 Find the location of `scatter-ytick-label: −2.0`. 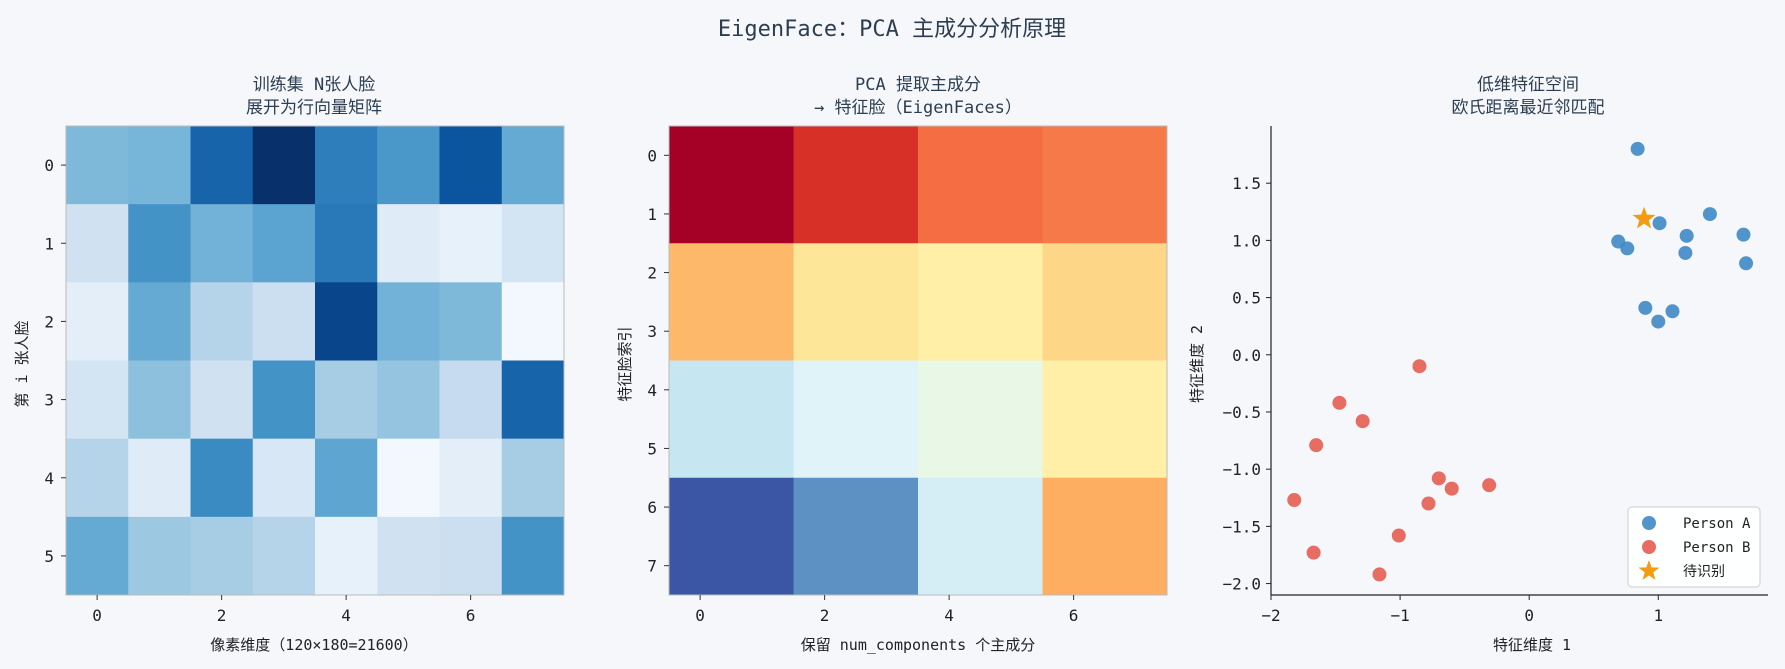

scatter-ytick-label: −2.0 is located at coordinates (1241, 584).